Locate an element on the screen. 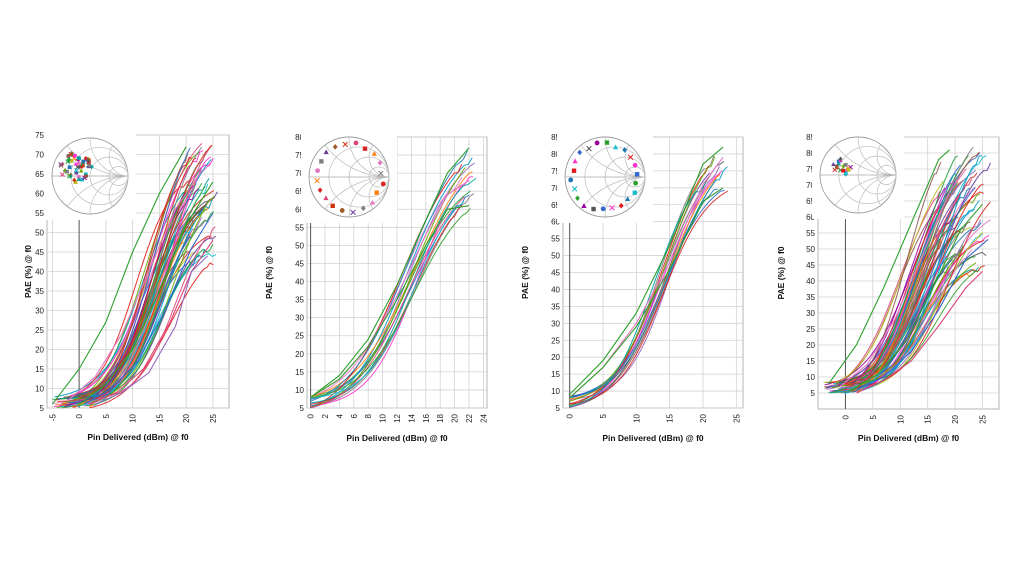 This screenshot has height=576, width=1024. y-tick-label: 35 is located at coordinates (299, 300).